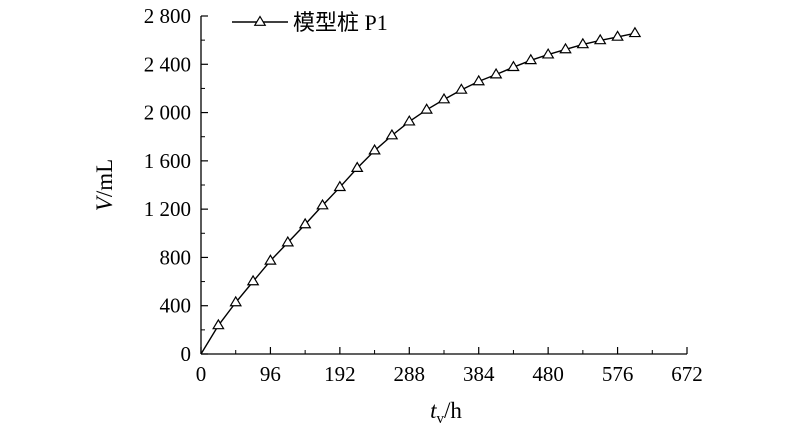 The height and width of the screenshot is (441, 800). Describe the element at coordinates (167, 16) in the screenshot. I see `y-tick-label: 2 800` at that location.